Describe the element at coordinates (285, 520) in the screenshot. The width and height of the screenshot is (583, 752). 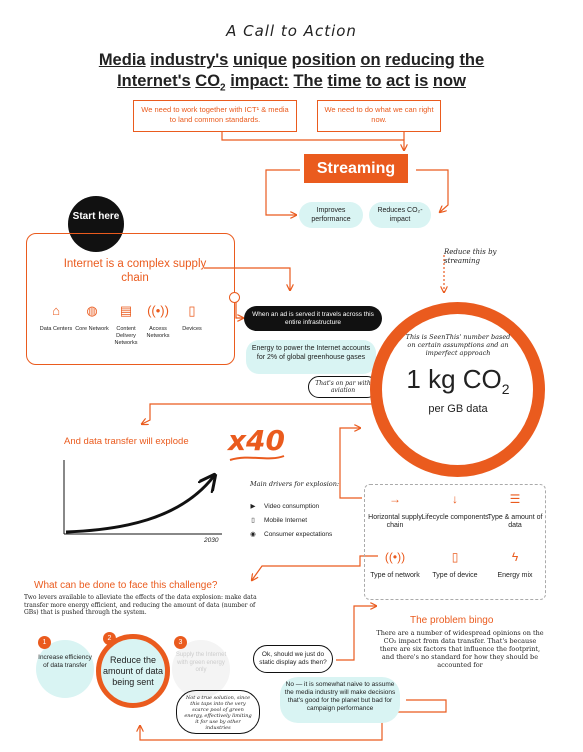
I see `driver-label: Mobile Internet` at that location.